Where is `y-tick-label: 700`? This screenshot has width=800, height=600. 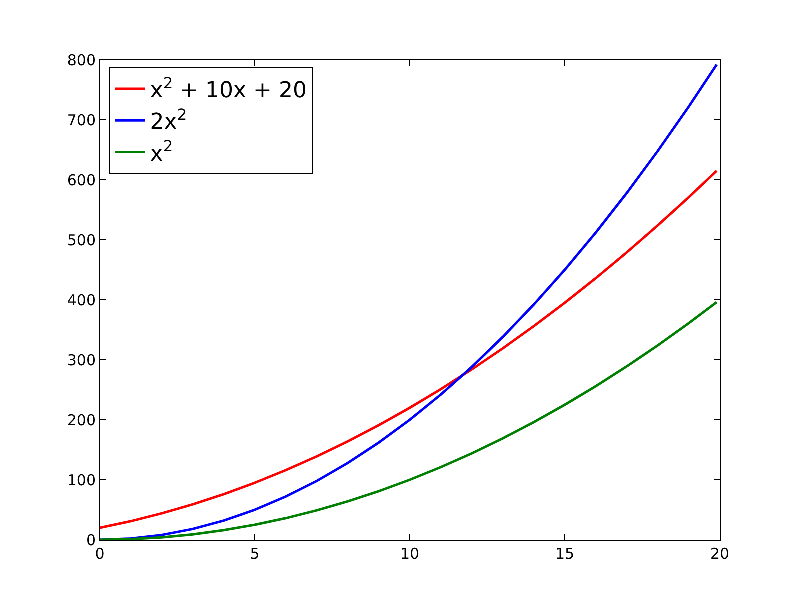 y-tick-label: 700 is located at coordinates (81, 120).